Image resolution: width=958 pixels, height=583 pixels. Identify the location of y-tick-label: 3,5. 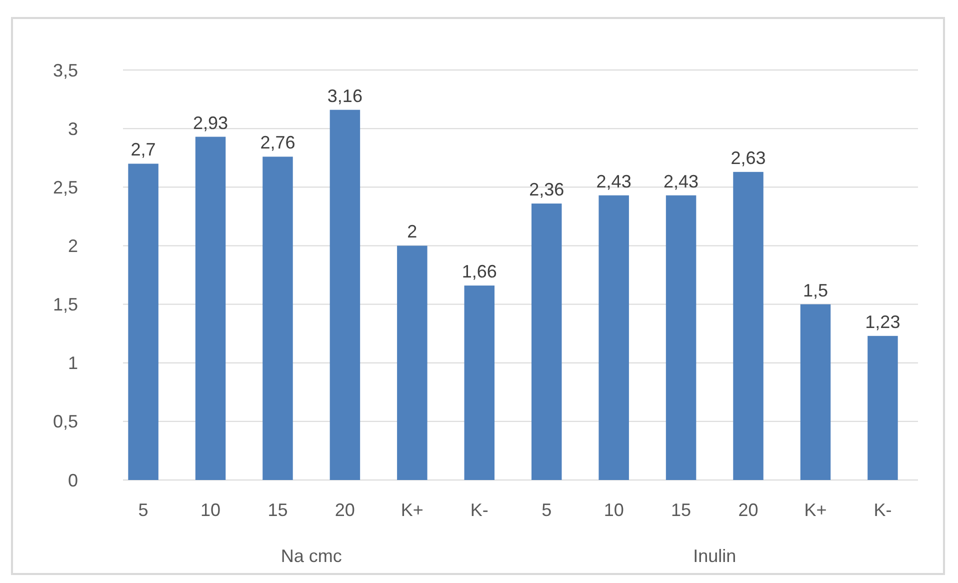
(65, 70).